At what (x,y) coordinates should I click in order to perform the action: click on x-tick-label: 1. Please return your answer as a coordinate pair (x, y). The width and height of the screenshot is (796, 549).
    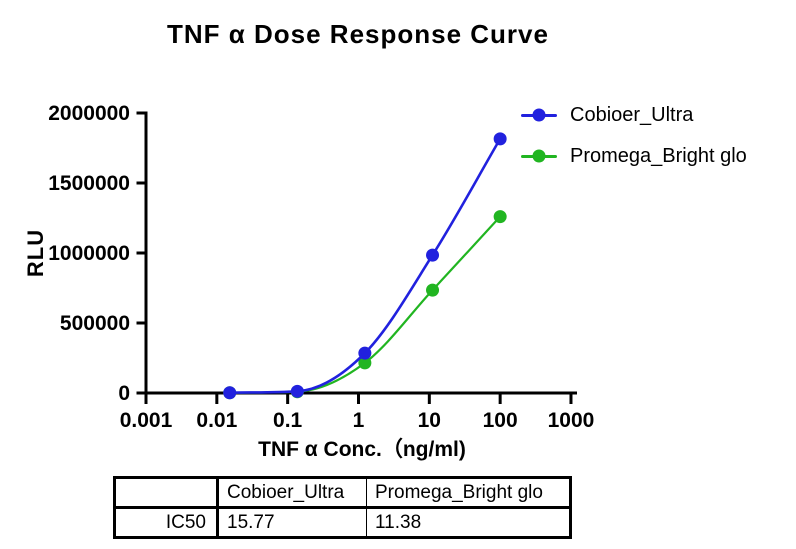
    Looking at the image, I should click on (359, 420).